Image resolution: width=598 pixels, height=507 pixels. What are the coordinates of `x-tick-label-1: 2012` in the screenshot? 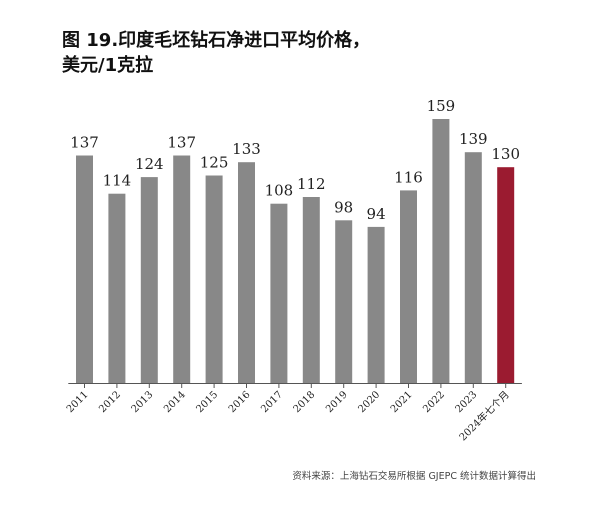 It's located at (110, 402).